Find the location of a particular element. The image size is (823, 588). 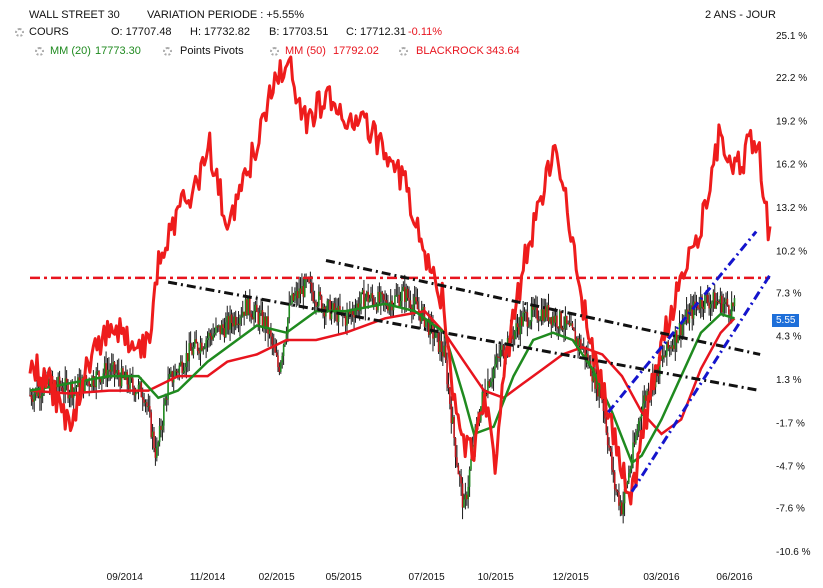

y-tick-label: 10.2 % is located at coordinates (791, 251).